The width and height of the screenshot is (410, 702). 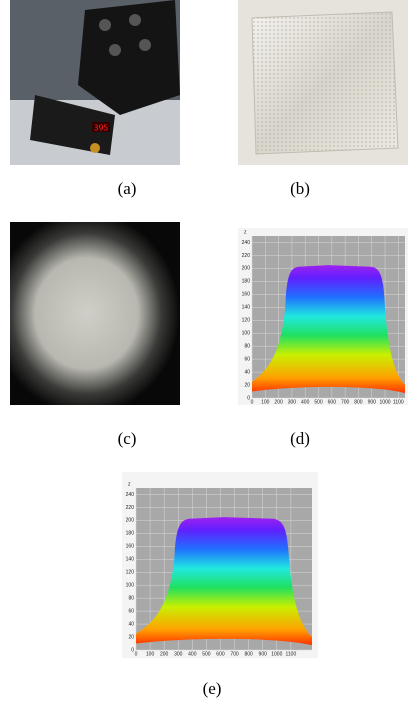 What do you see at coordinates (127, 438) in the screenshot?
I see `panel-label: (c)` at bounding box center [127, 438].